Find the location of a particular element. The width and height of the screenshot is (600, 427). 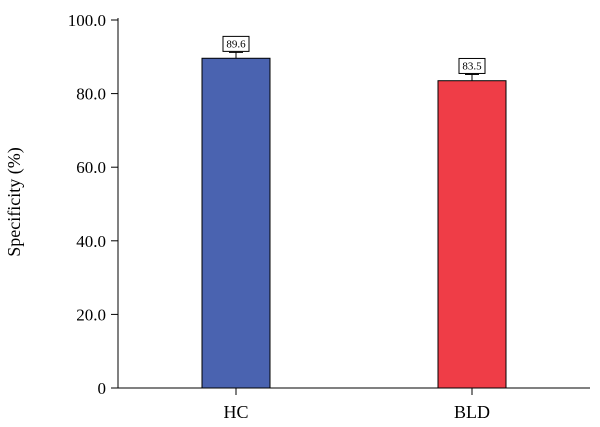

bar-hc is located at coordinates (236, 223).